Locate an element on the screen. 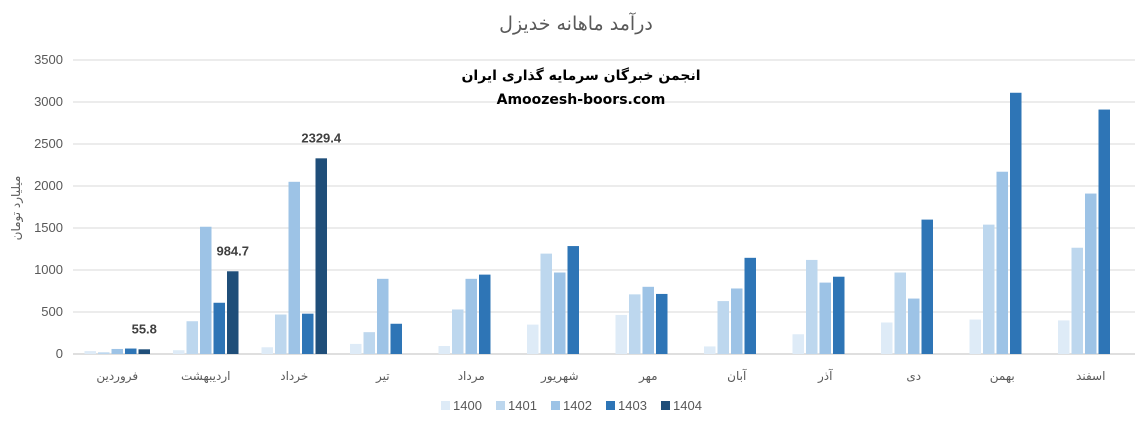 This screenshot has width=1147, height=428. x-tick-label: تیر is located at coordinates (382, 376).